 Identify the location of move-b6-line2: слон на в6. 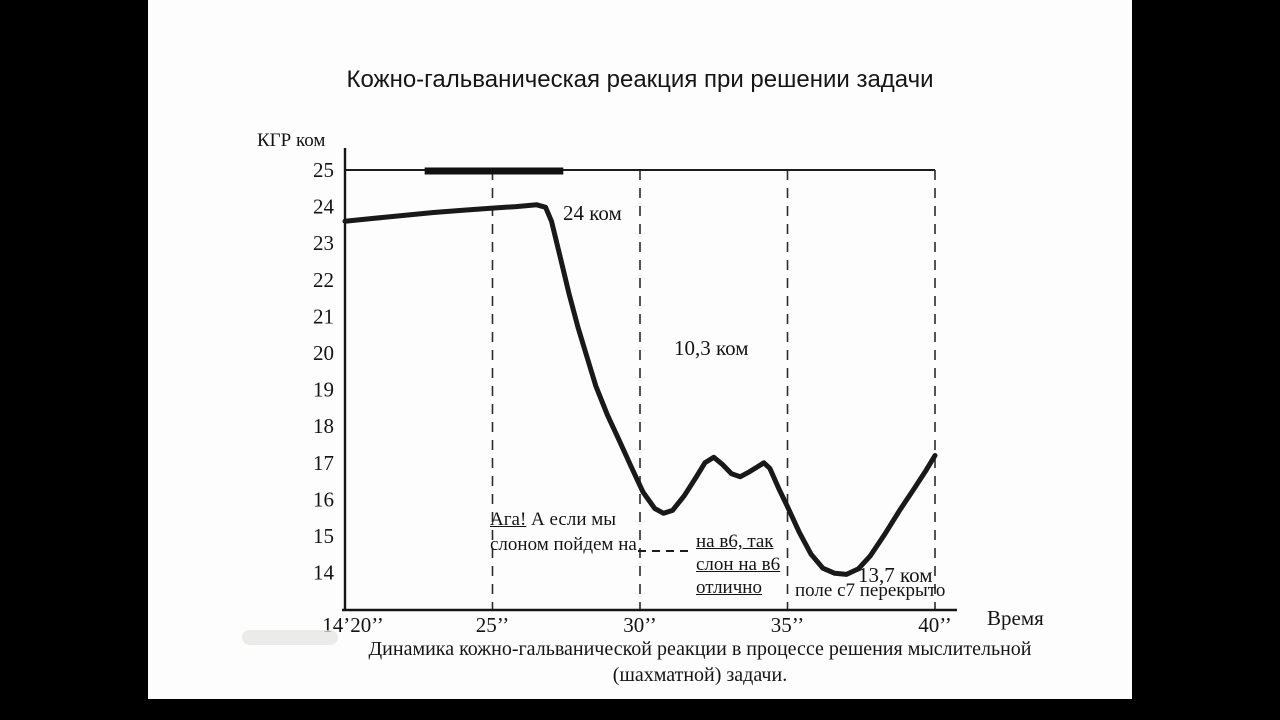
(738, 564).